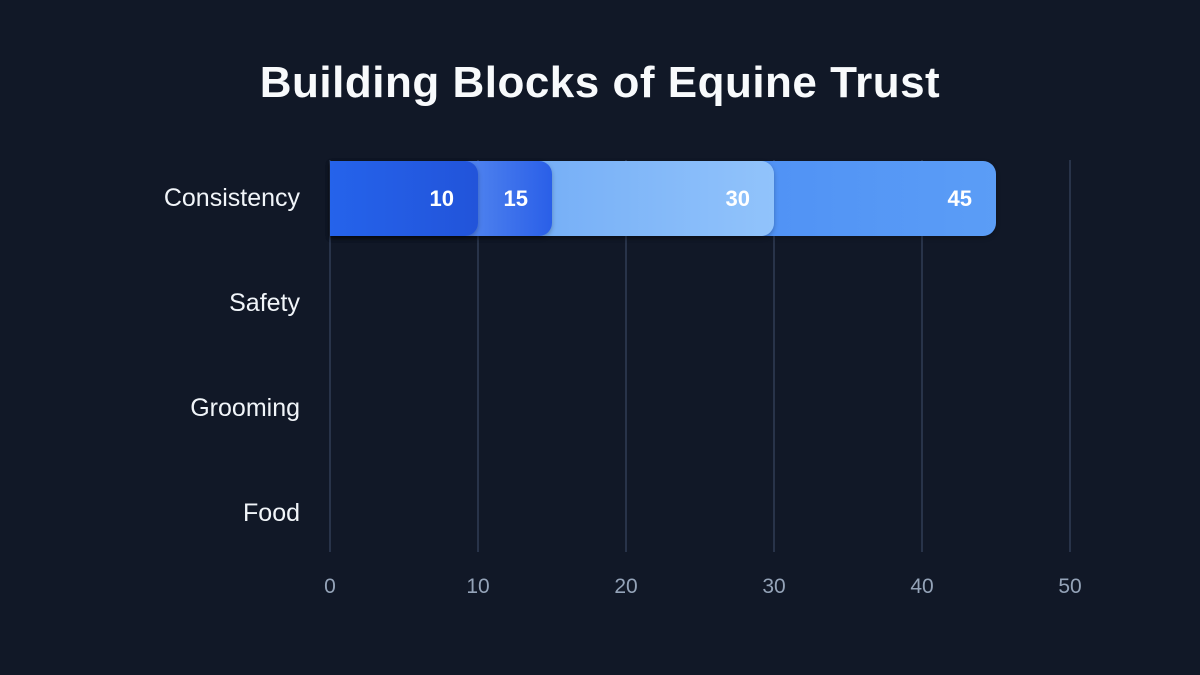 The height and width of the screenshot is (675, 1200). What do you see at coordinates (600, 82) in the screenshot?
I see `chart-title: Building Blocks of Equine Trust` at bounding box center [600, 82].